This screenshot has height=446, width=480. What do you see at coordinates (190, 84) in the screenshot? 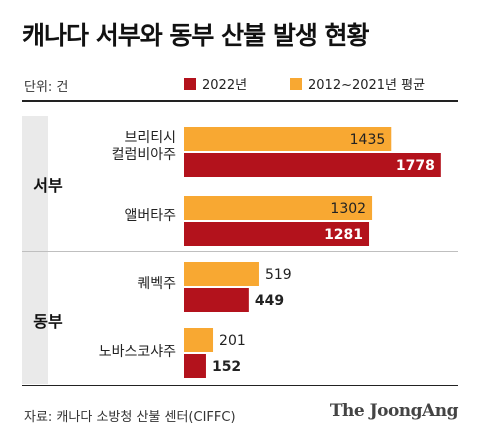
I see `legend-swatch-2022` at bounding box center [190, 84].